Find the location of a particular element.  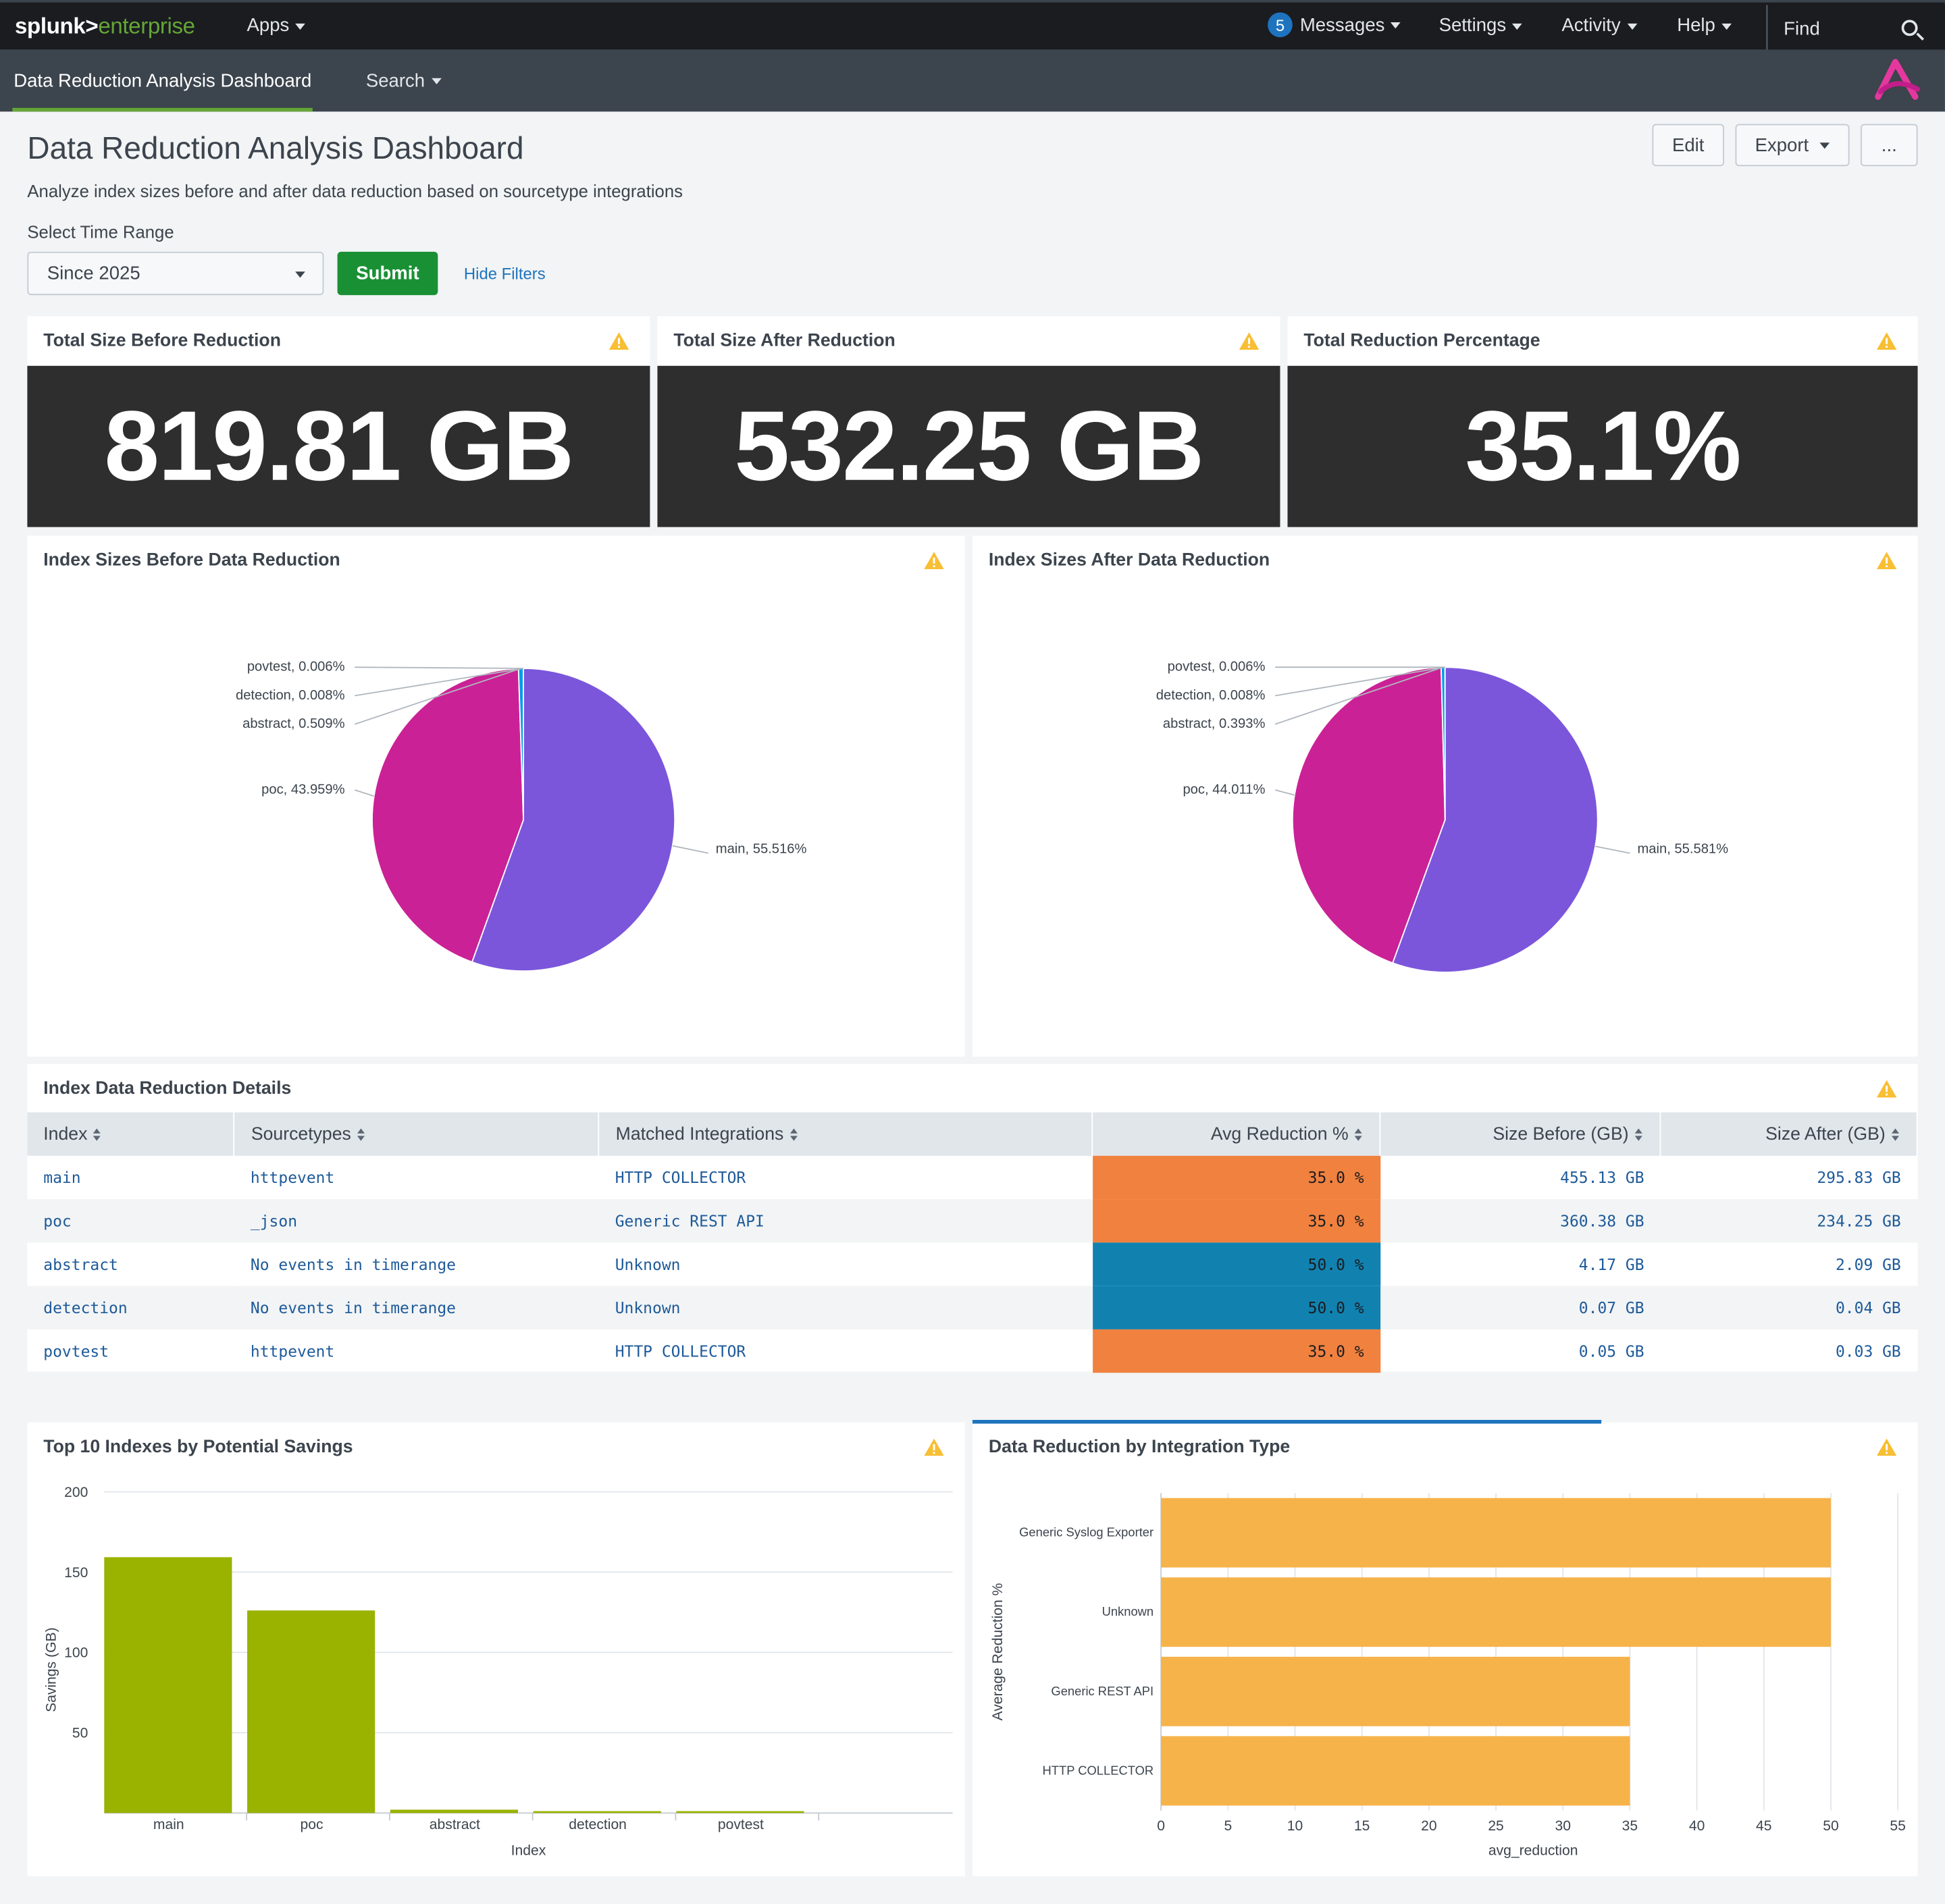

cell-size-before: 0.07 GB is located at coordinates (1520, 1307).